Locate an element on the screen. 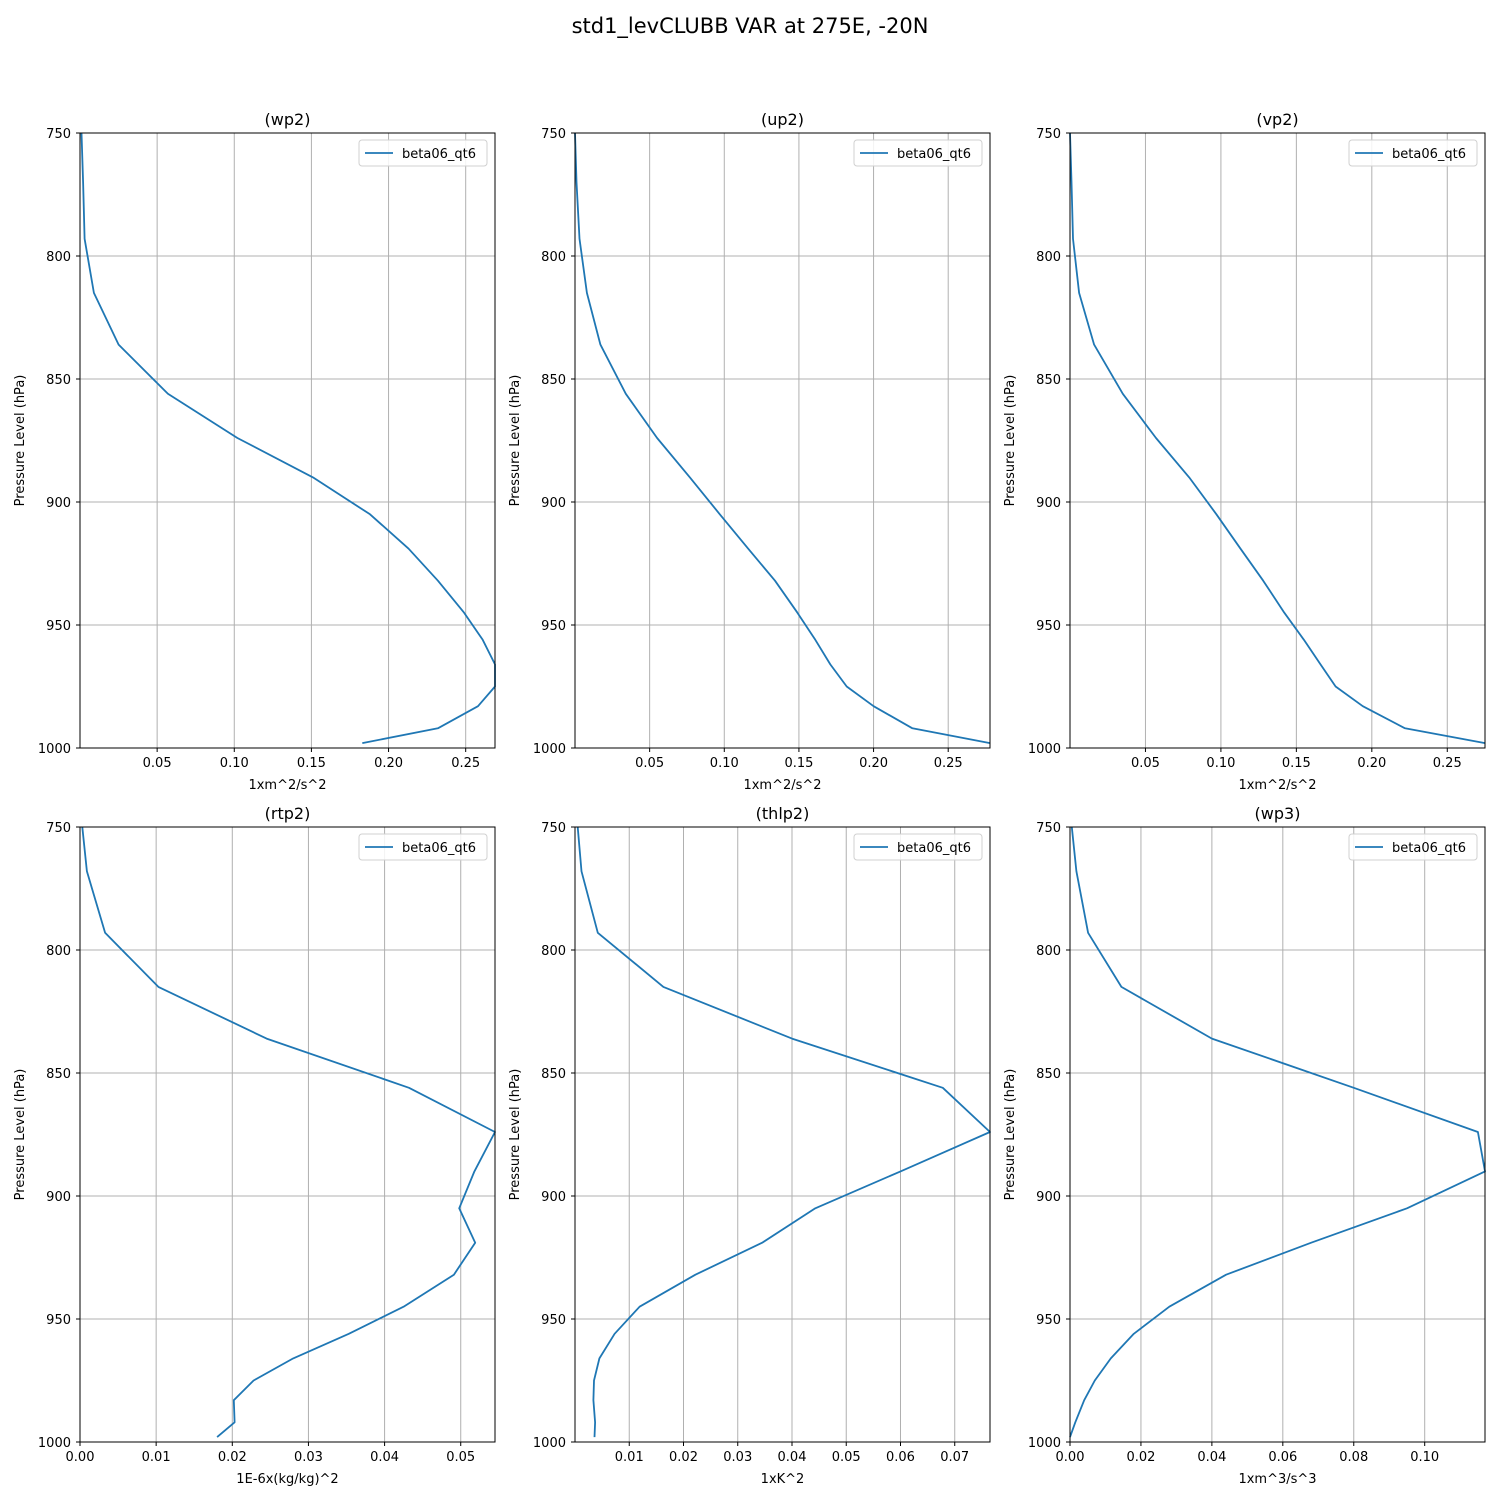 Image resolution: width=1500 pixels, height=1500 pixels. subplot-title: (up2) is located at coordinates (782, 119).